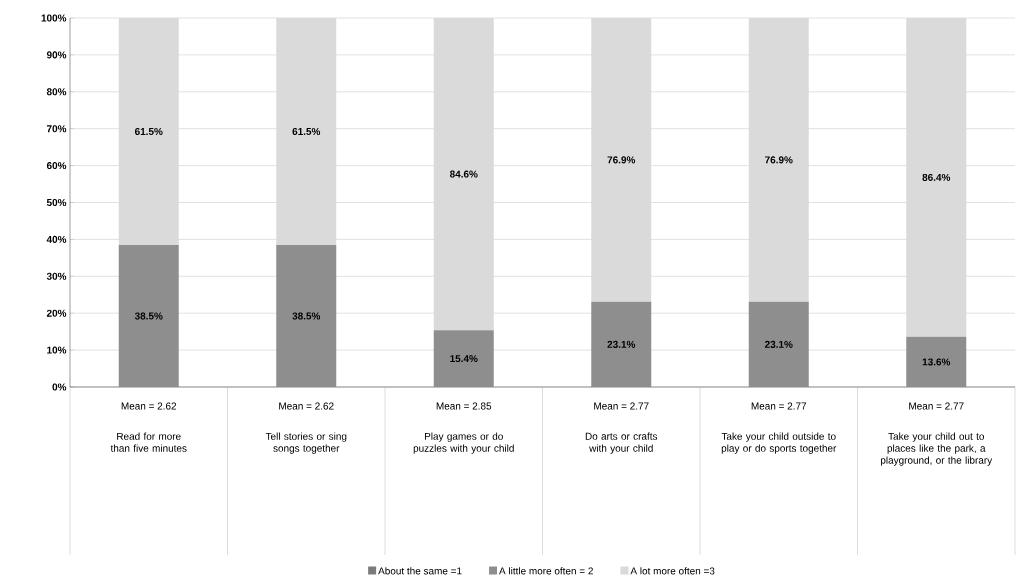 The width and height of the screenshot is (1032, 585). Describe the element at coordinates (621, 443) in the screenshot. I see `x-tick-label: Do arts or crafts with your child` at that location.